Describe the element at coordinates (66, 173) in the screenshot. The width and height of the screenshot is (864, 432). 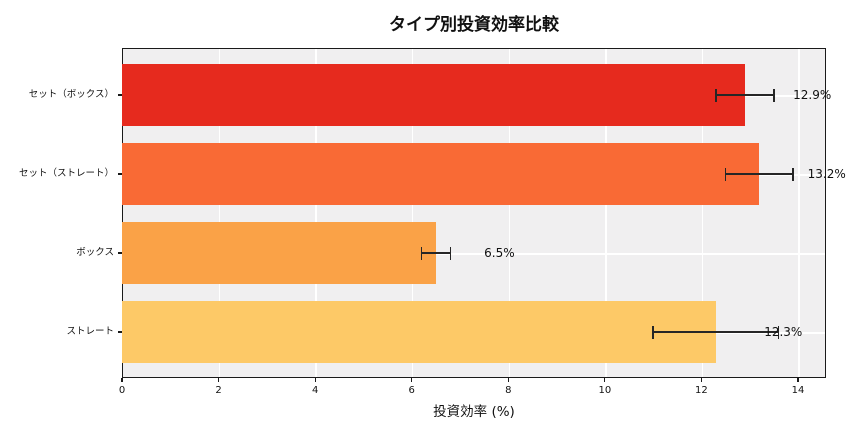
I see `y-tick-label: セット（ストレート）` at that location.